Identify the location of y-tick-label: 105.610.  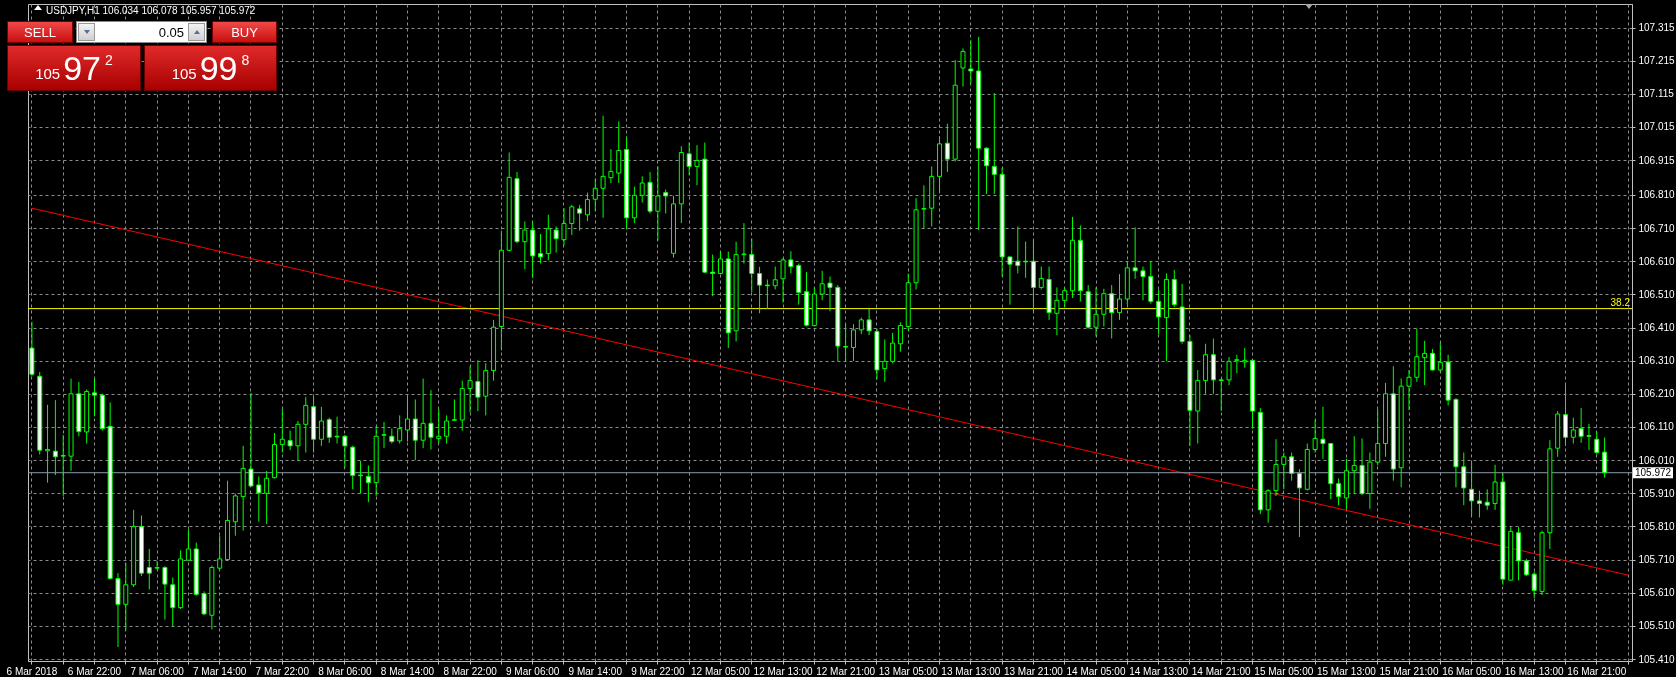
(1657, 593).